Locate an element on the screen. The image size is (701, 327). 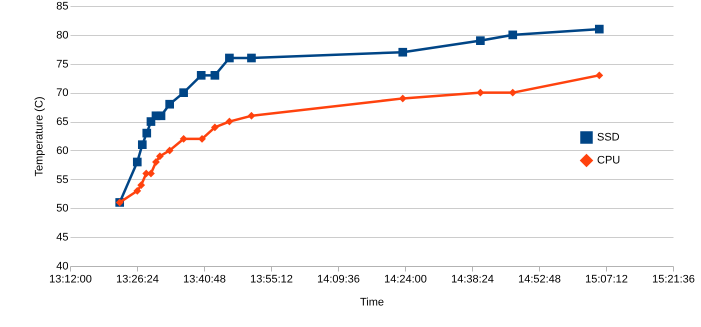
x-tick-label: 14:24:00 is located at coordinates (405, 280).